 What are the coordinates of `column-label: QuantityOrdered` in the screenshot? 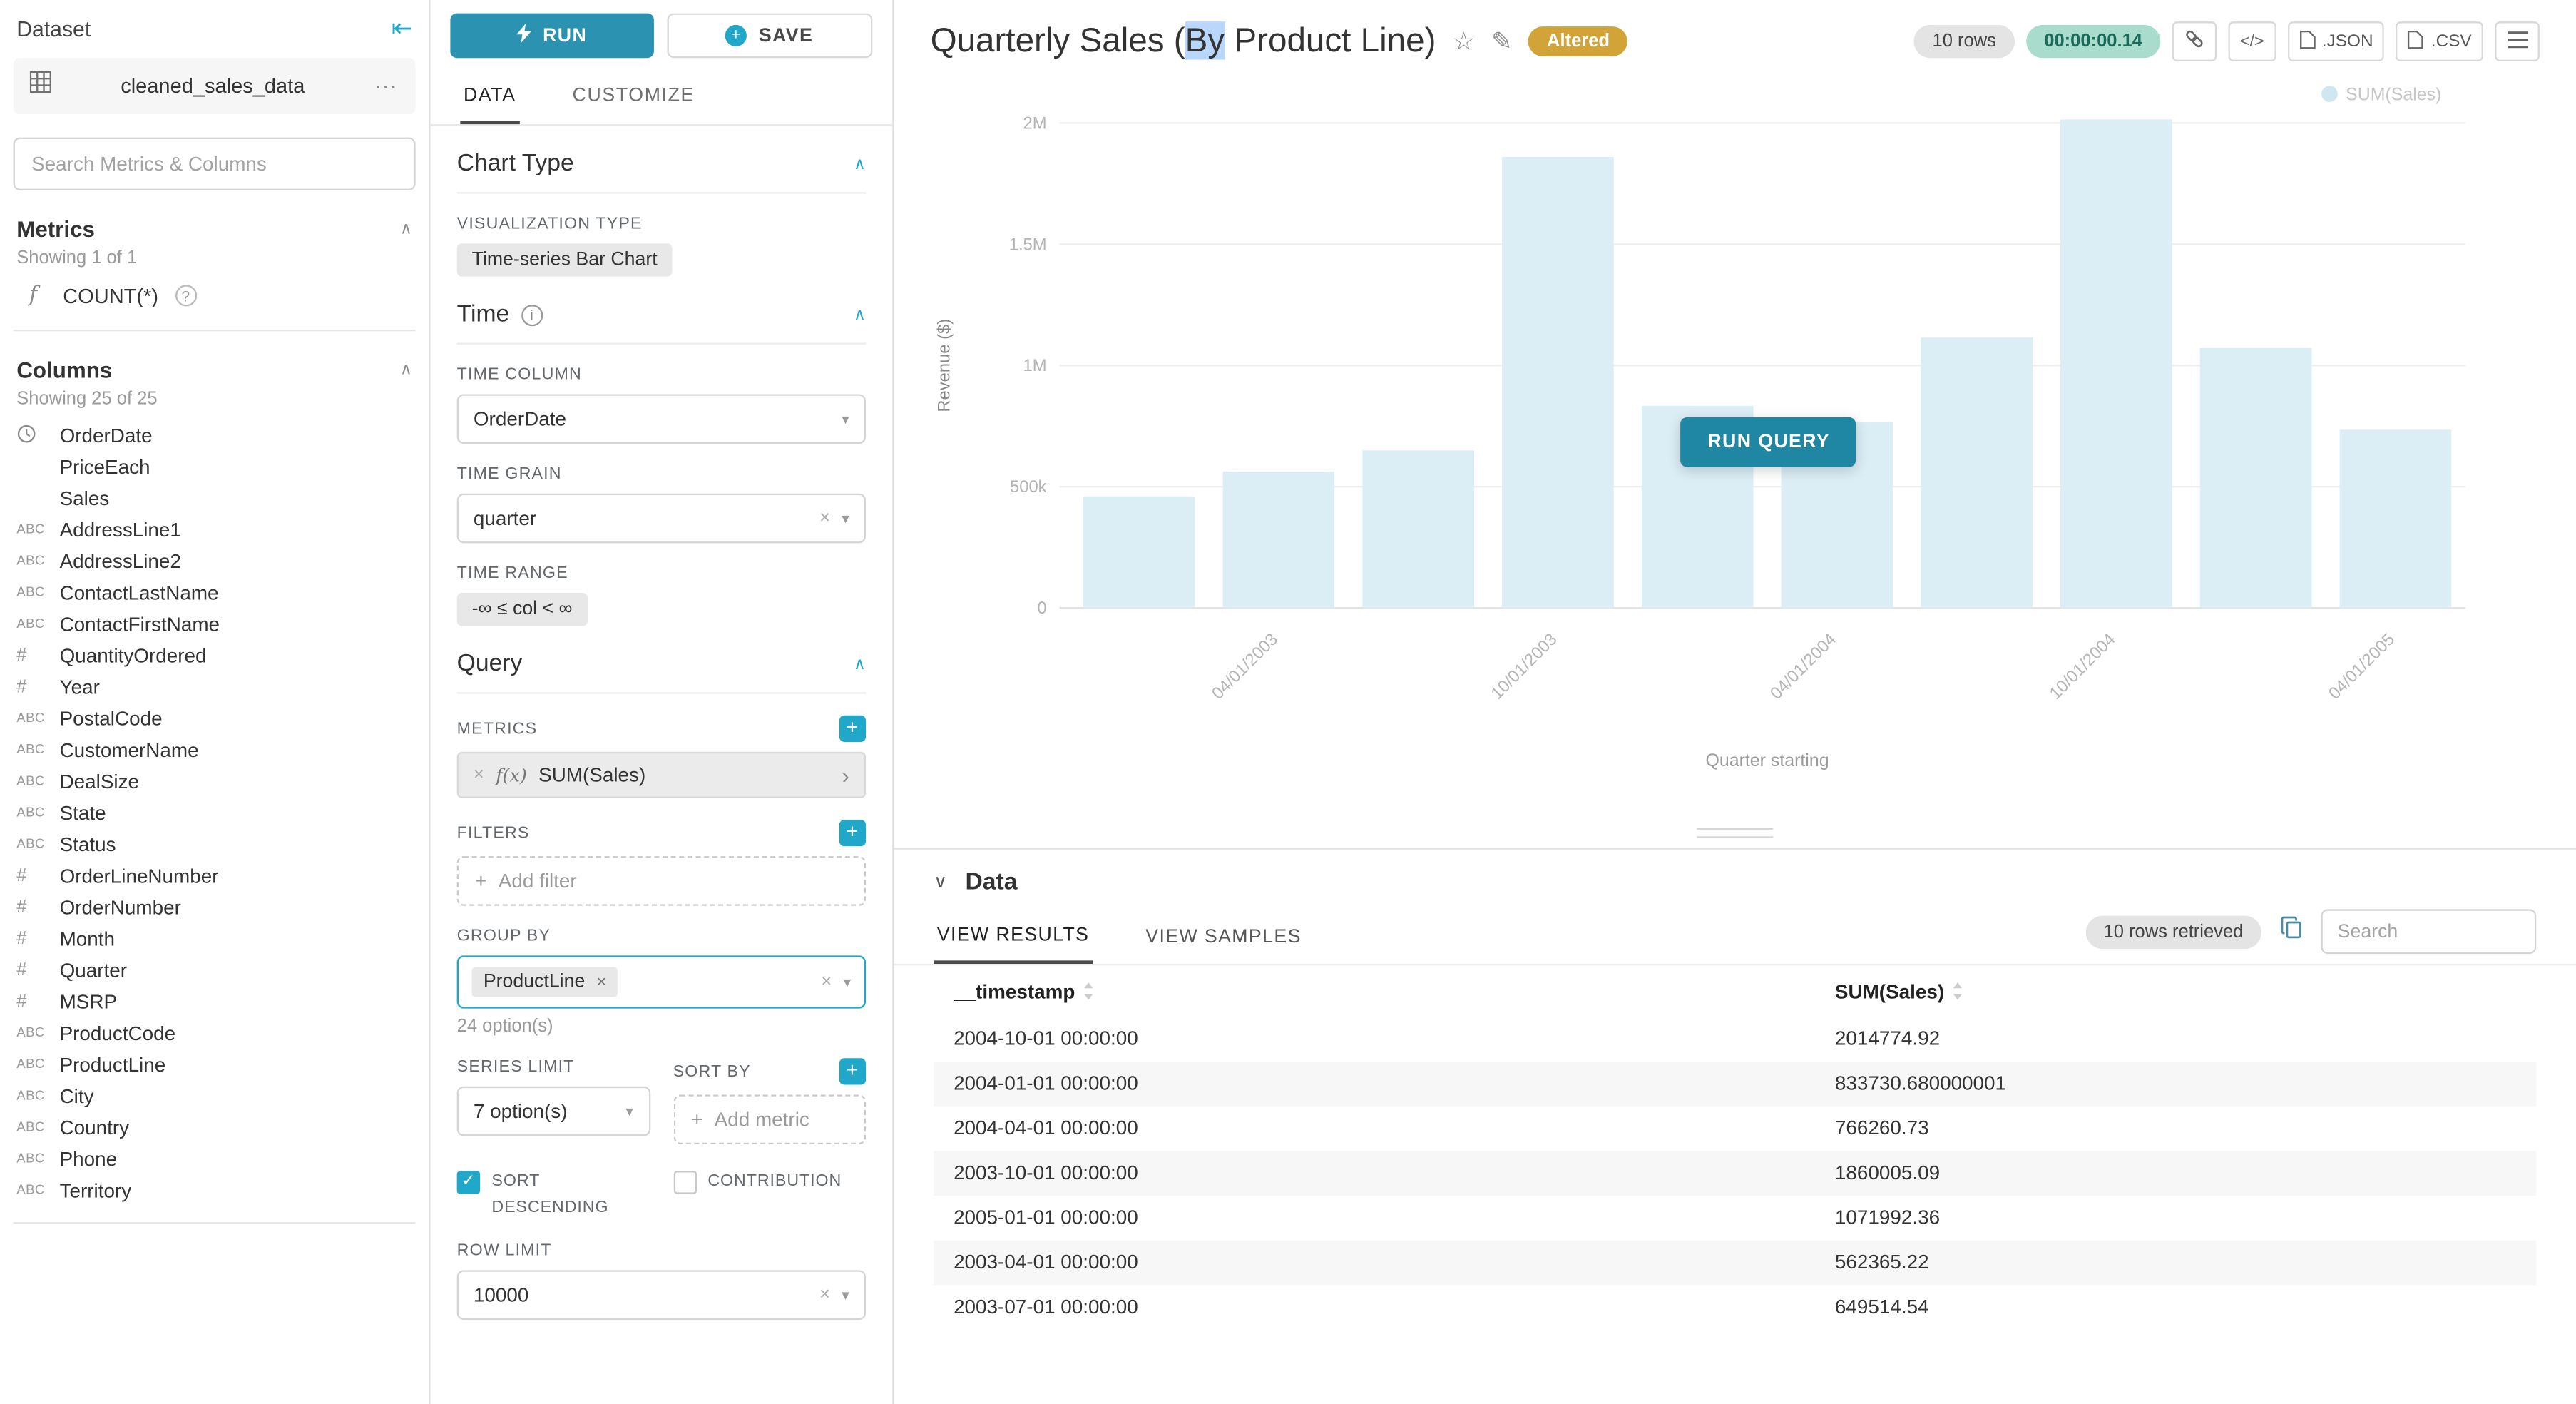 It's located at (133, 655).